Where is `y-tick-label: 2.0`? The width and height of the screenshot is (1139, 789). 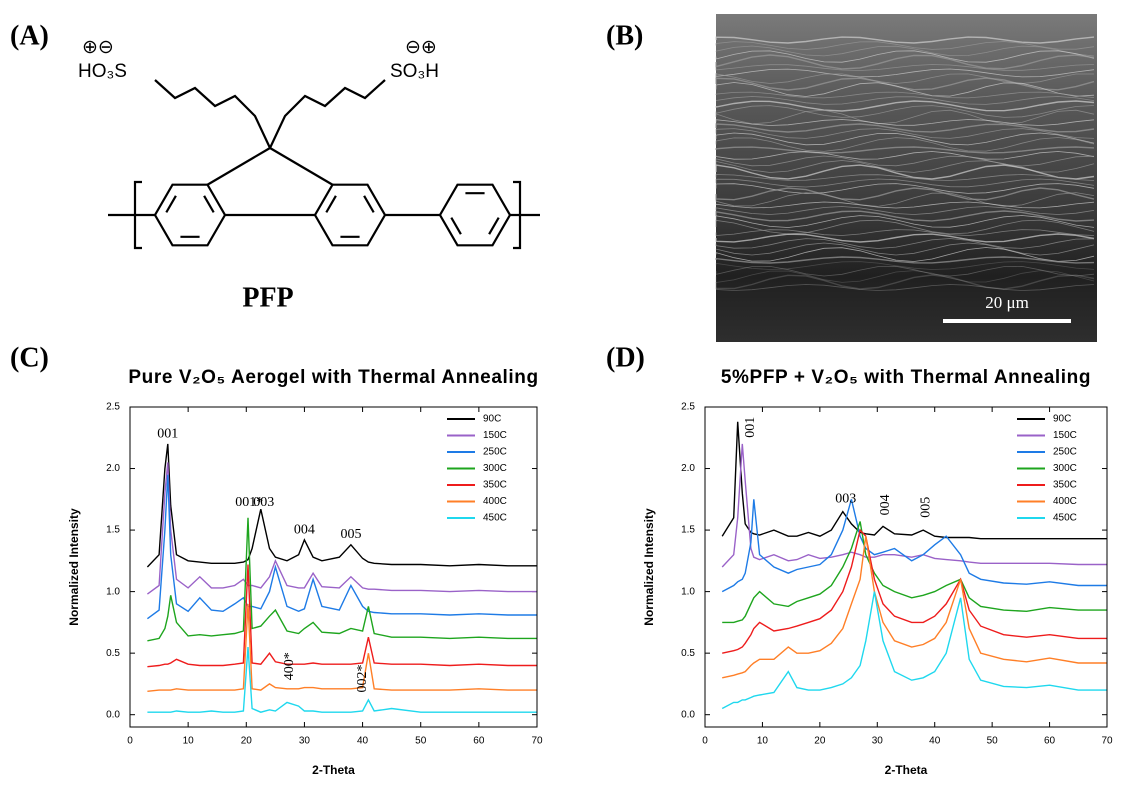
y-tick-label: 2.0 is located at coordinates (688, 468).